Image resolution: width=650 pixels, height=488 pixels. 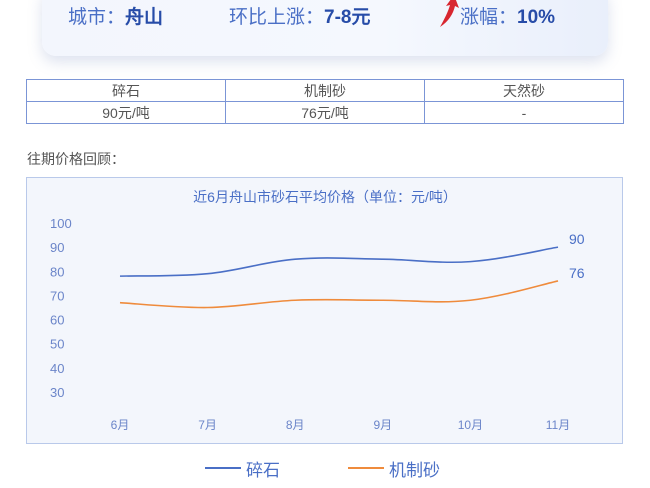 I want to click on city-value: 舟山, so click(x=144, y=17).